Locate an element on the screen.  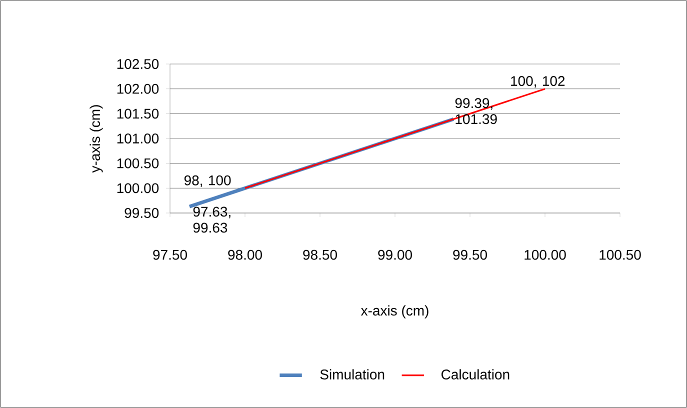
annotation: 99.39, 101.39 is located at coordinates (476, 111).